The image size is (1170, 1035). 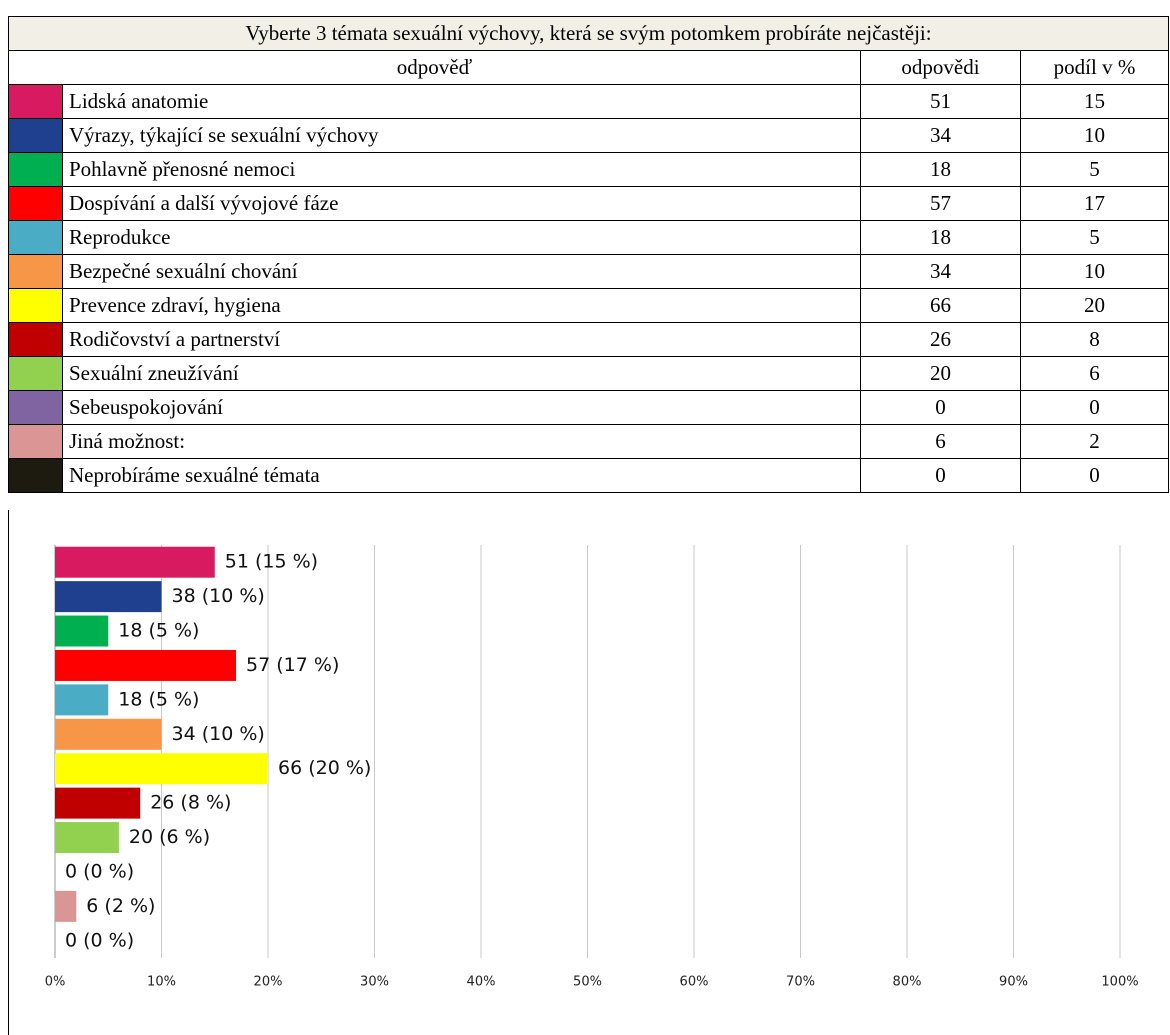 I want to click on header-cell: podíl v %, so click(x=1094, y=67).